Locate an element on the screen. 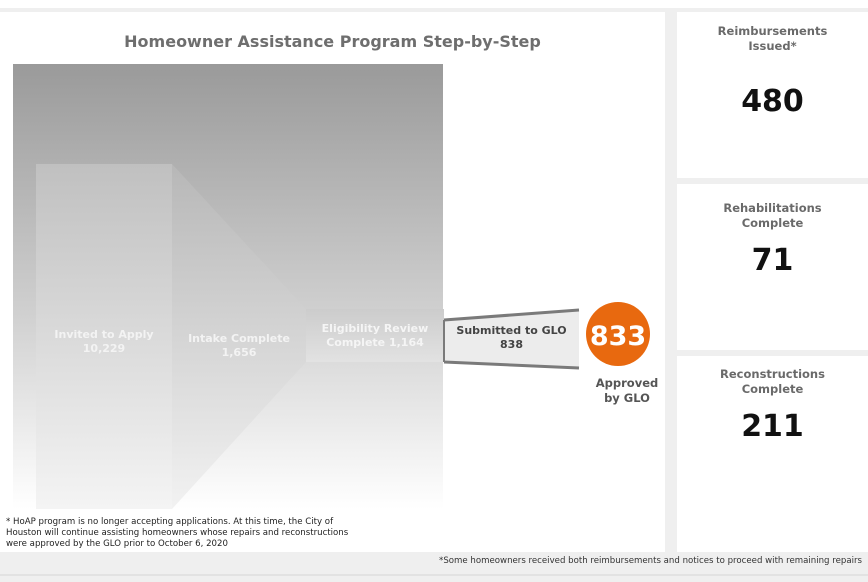 Image resolution: width=868 pixels, height=582 pixels. stage-invited-name: Invited to Apply is located at coordinates (104, 334).